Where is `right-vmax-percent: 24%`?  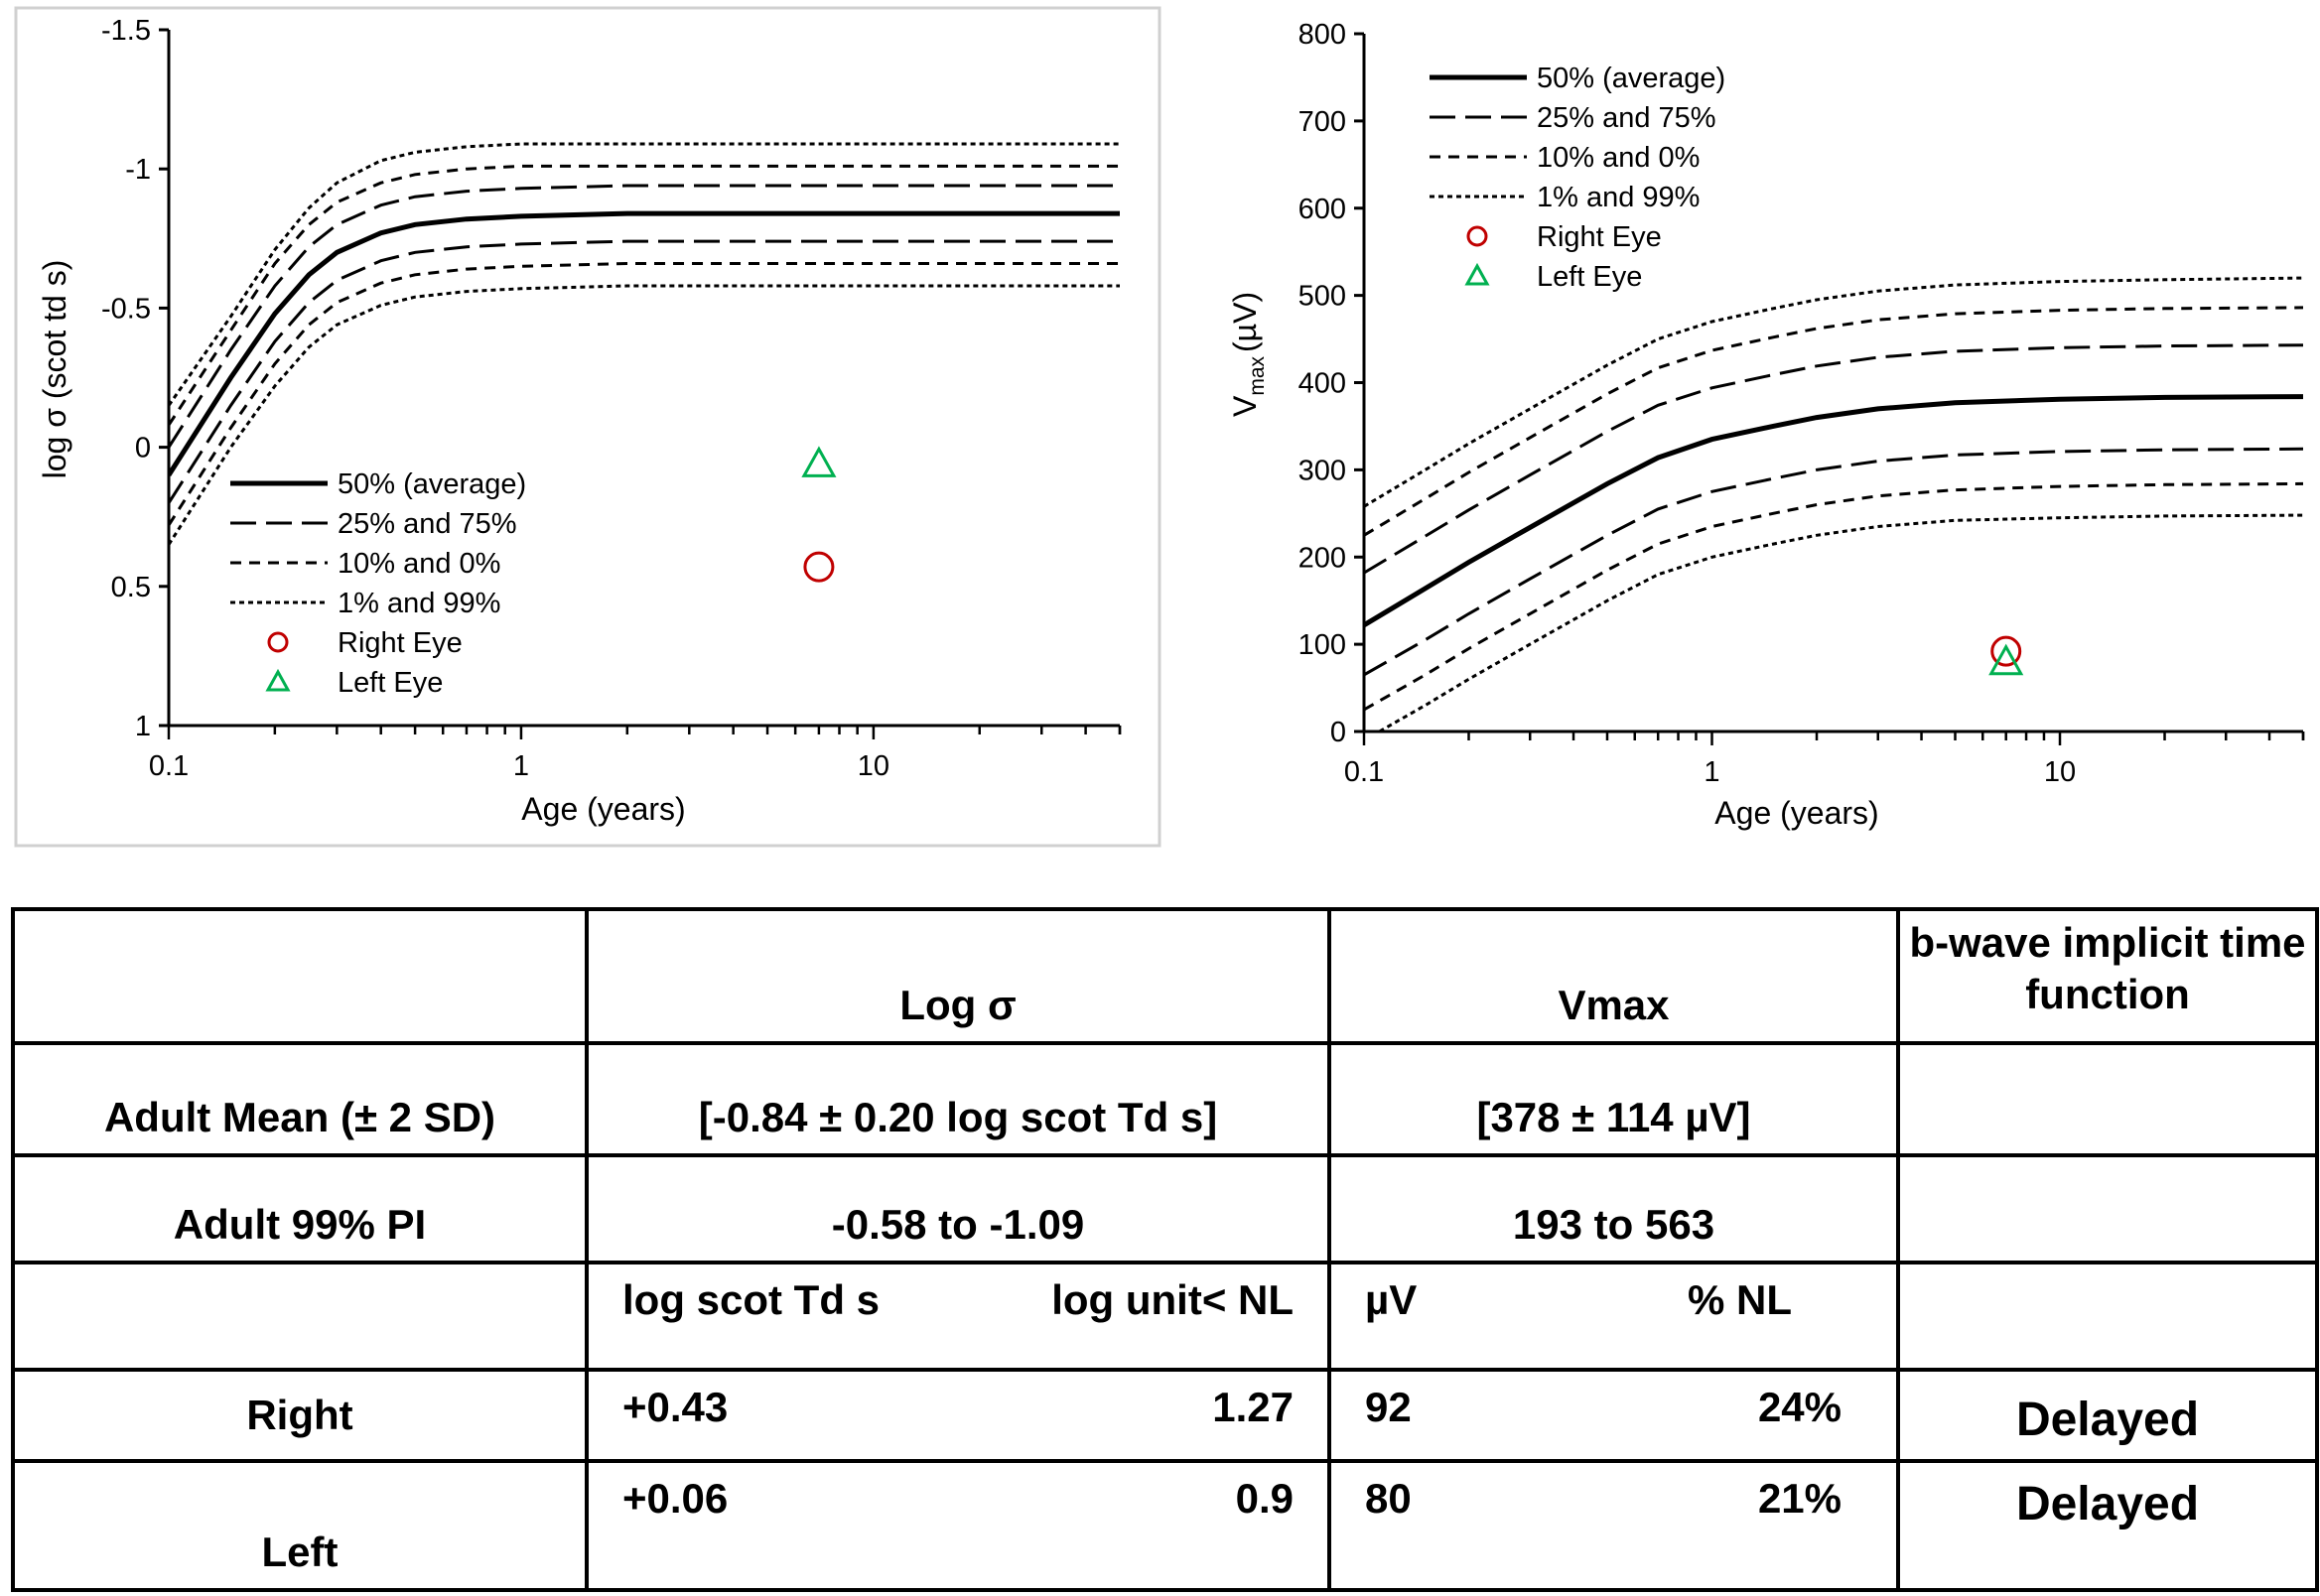 right-vmax-percent: 24% is located at coordinates (1799, 1407).